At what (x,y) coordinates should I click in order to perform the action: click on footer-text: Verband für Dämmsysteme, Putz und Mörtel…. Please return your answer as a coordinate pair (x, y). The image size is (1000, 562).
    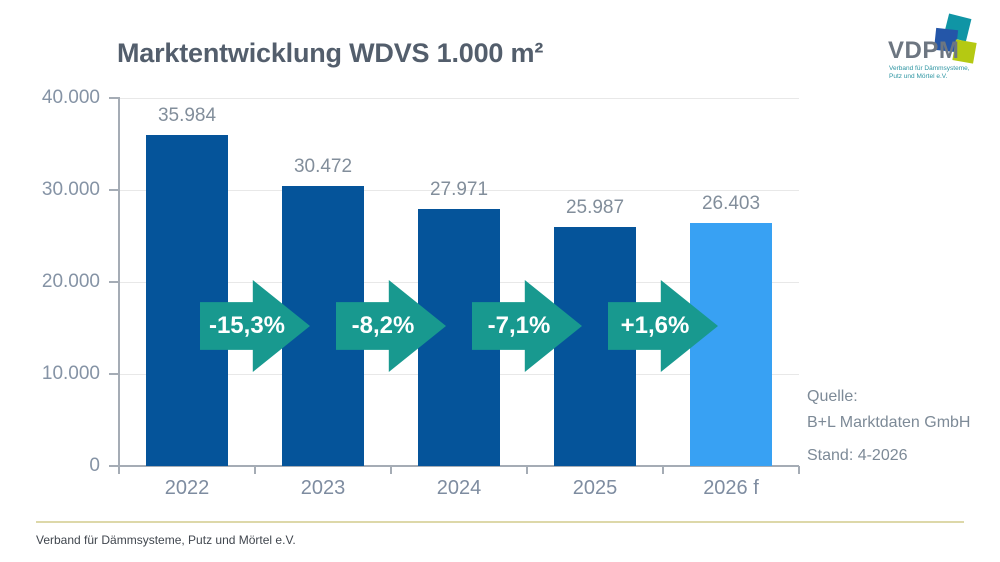
    Looking at the image, I should click on (166, 540).